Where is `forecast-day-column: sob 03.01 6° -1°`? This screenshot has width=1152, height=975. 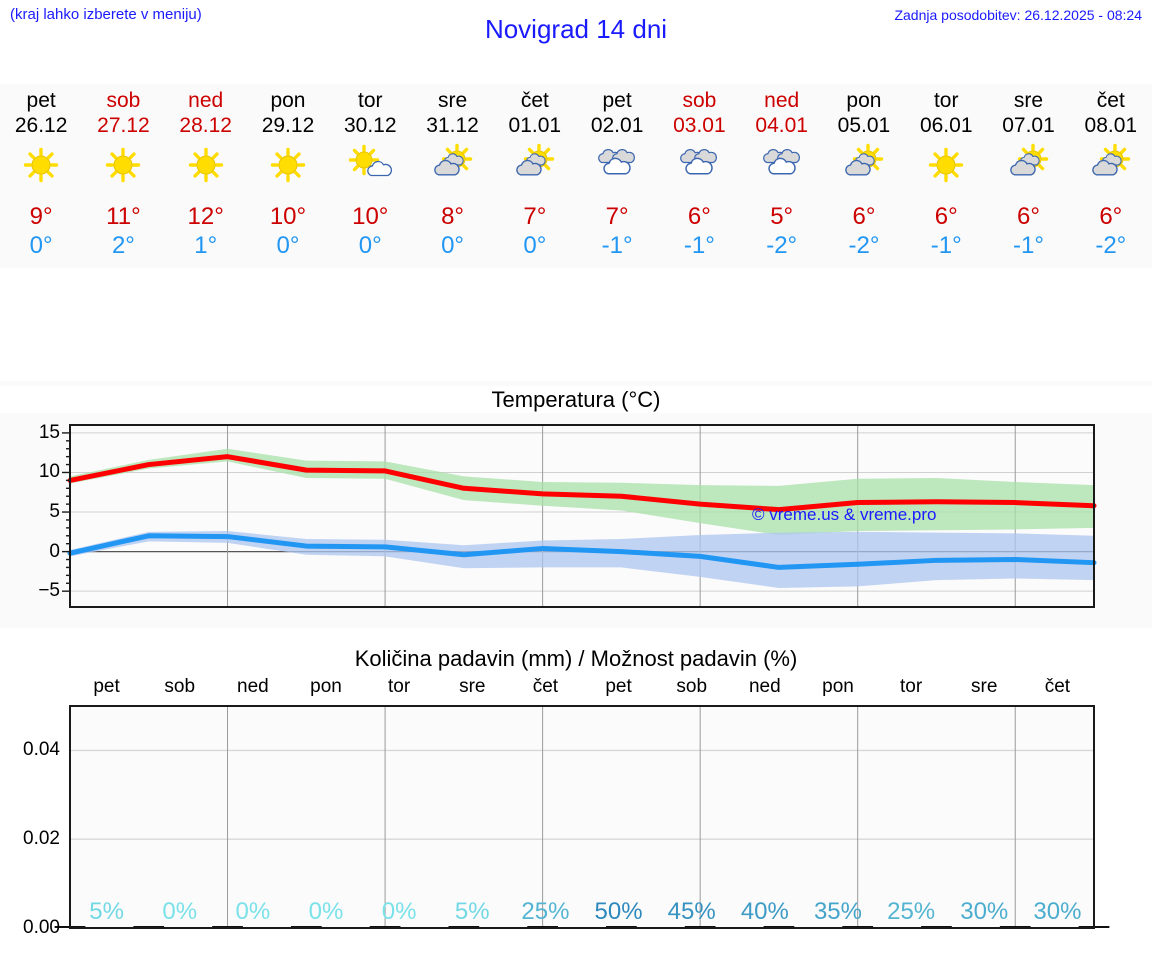 forecast-day-column: sob 03.01 6° -1° is located at coordinates (699, 176).